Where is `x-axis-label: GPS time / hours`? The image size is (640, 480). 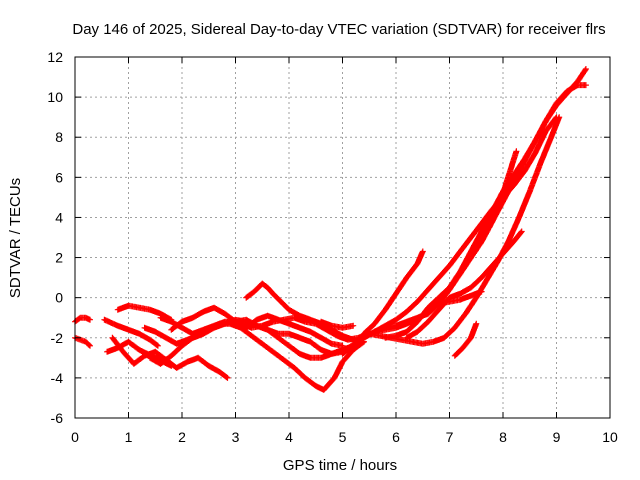
x-axis-label: GPS time / hours is located at coordinates (340, 465).